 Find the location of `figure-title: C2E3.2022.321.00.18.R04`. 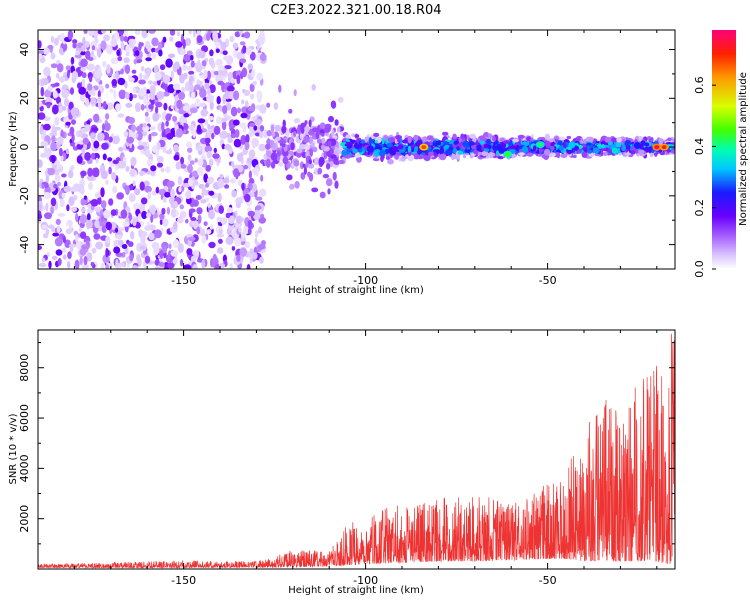

figure-title: C2E3.2022.321.00.18.R04 is located at coordinates (355, 10).